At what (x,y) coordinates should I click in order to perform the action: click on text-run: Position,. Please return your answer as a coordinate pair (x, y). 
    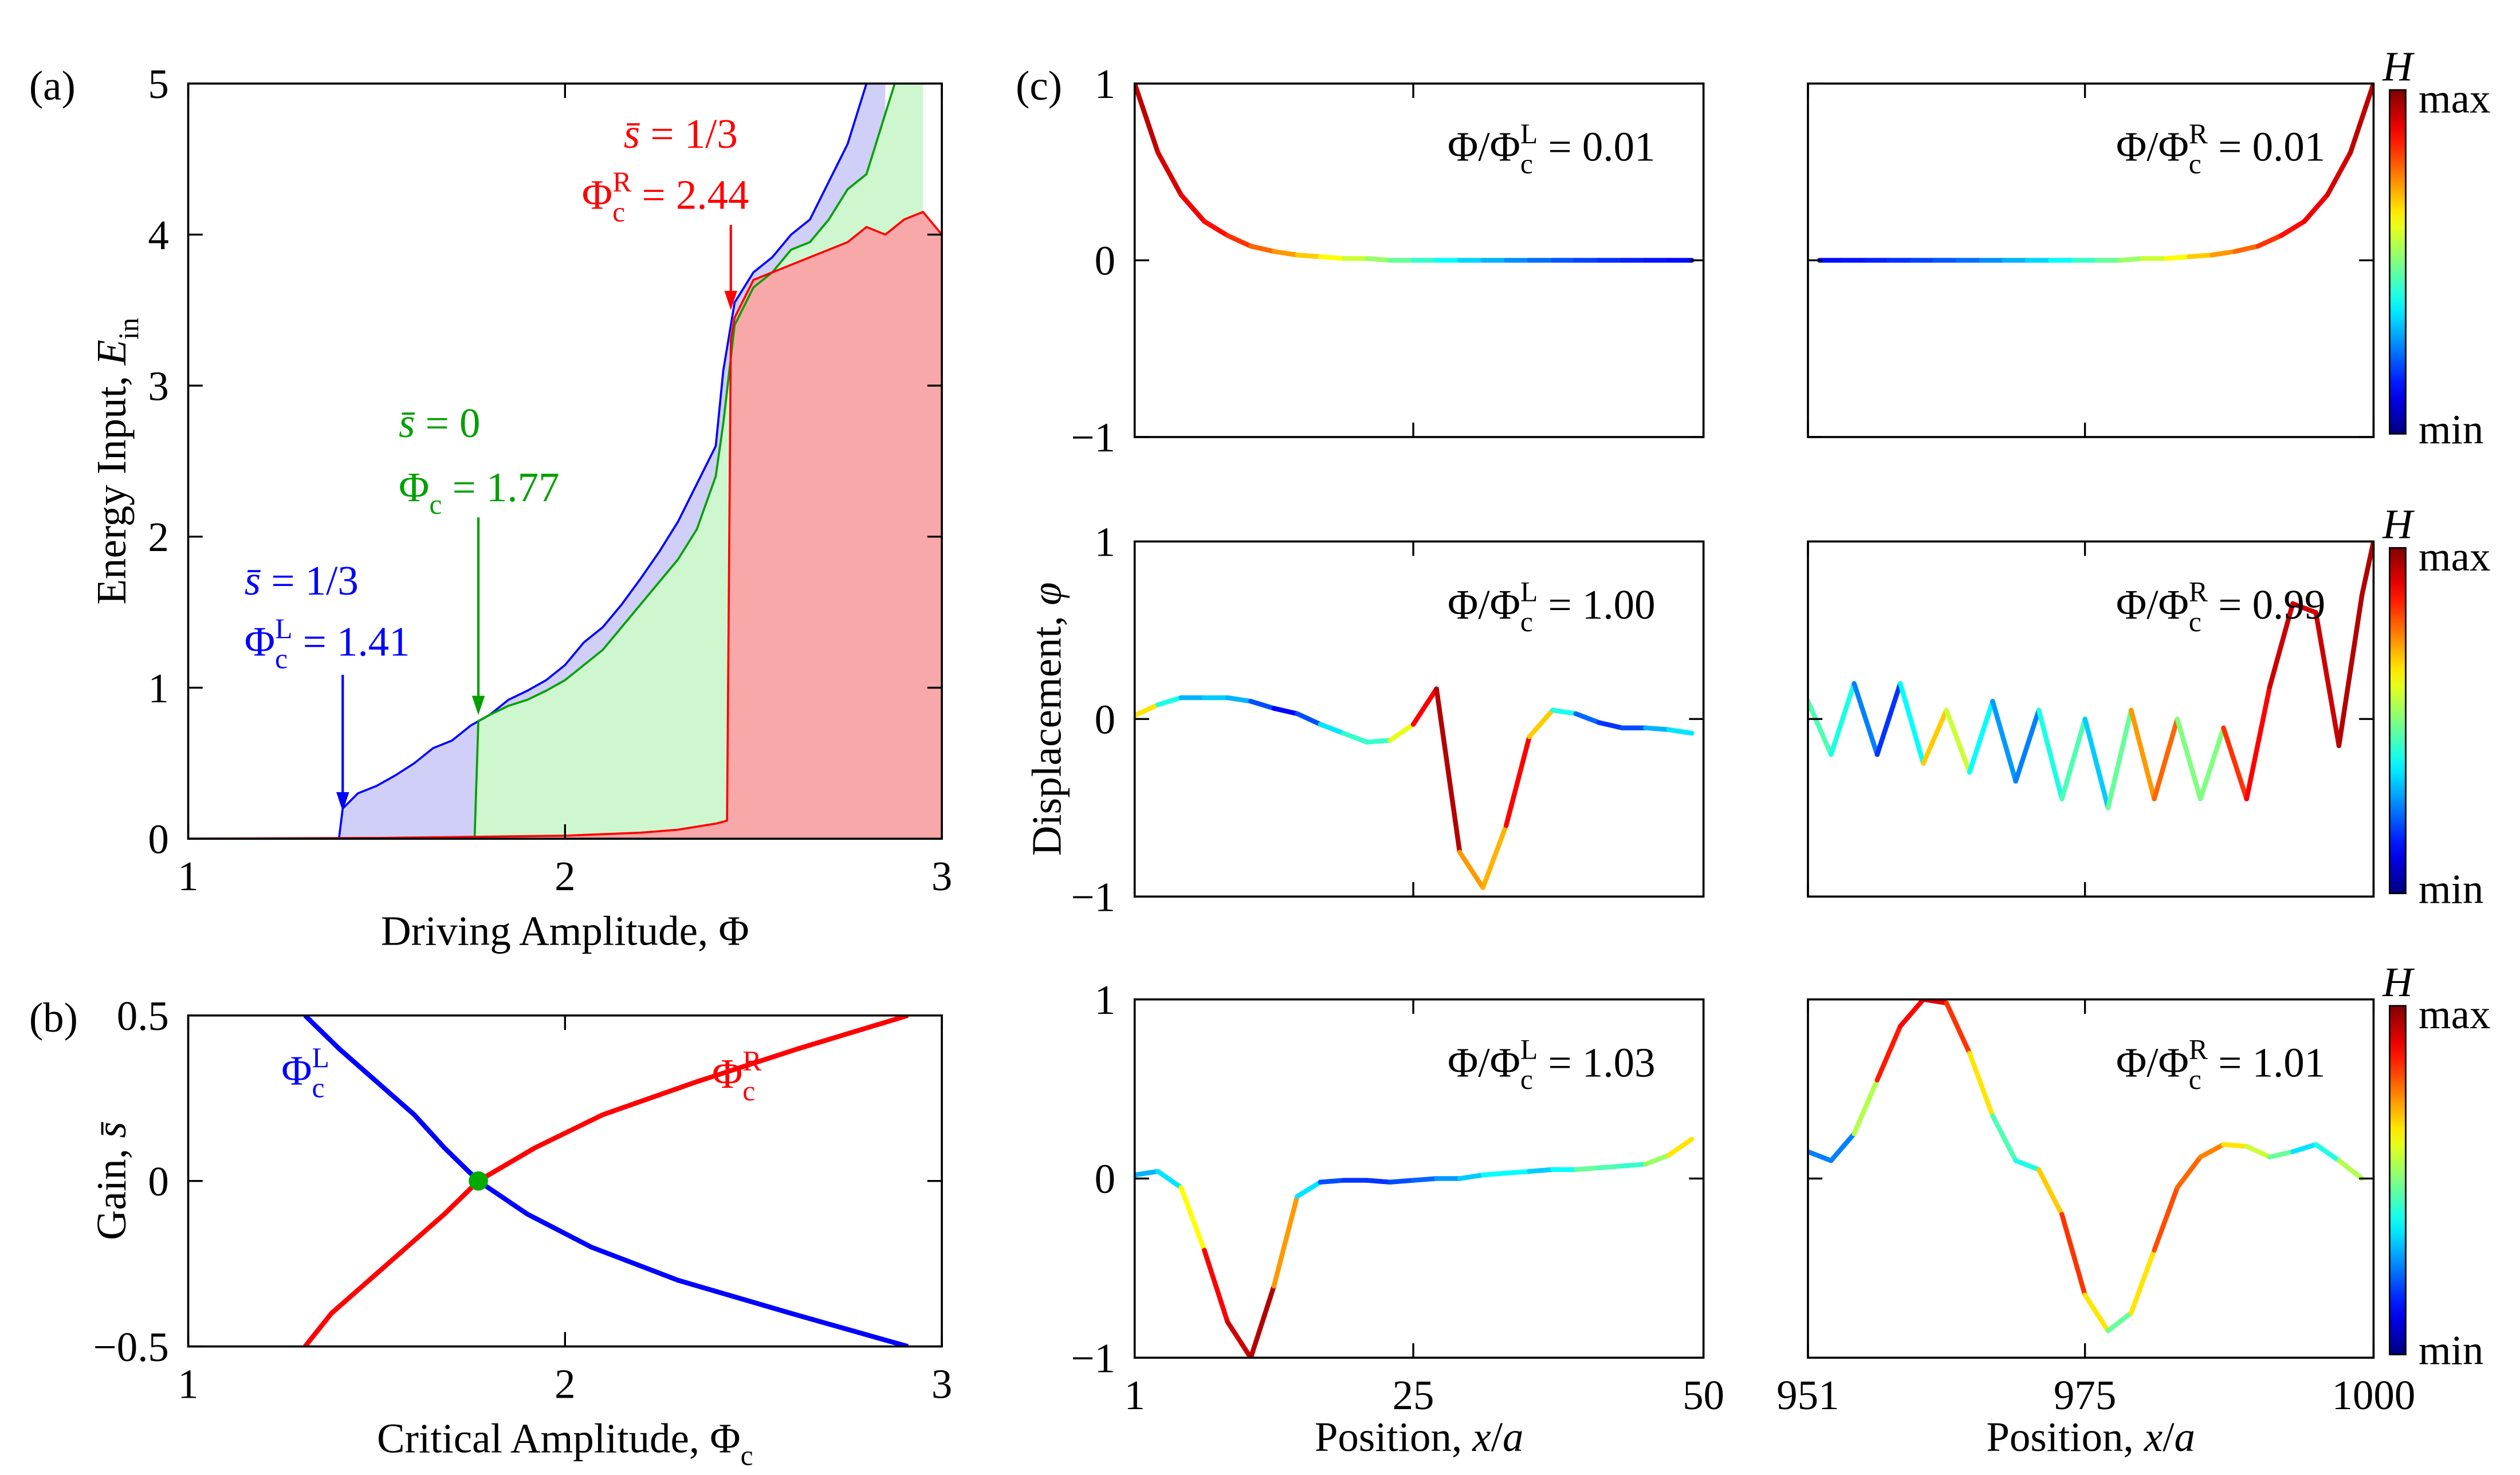
    Looking at the image, I should click on (1394, 1437).